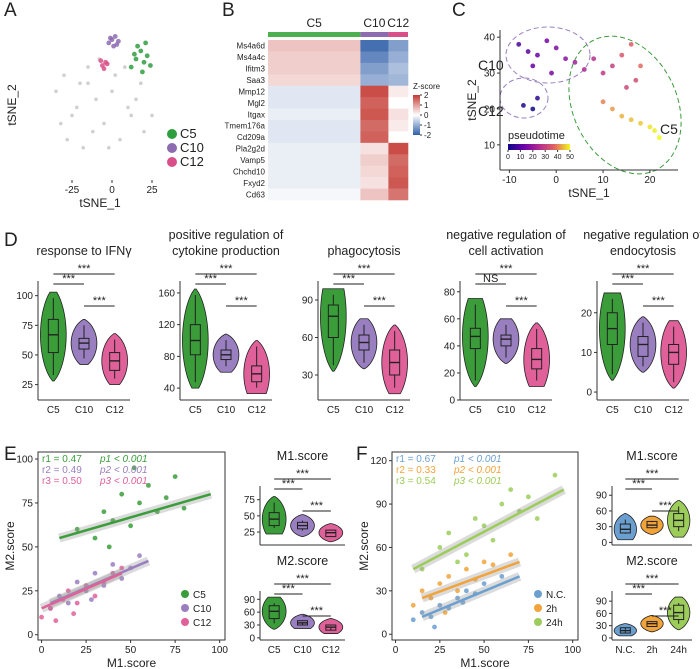  Describe the element at coordinates (100, 203) in the screenshot. I see `x-axis-label: tSNE_1` at that location.